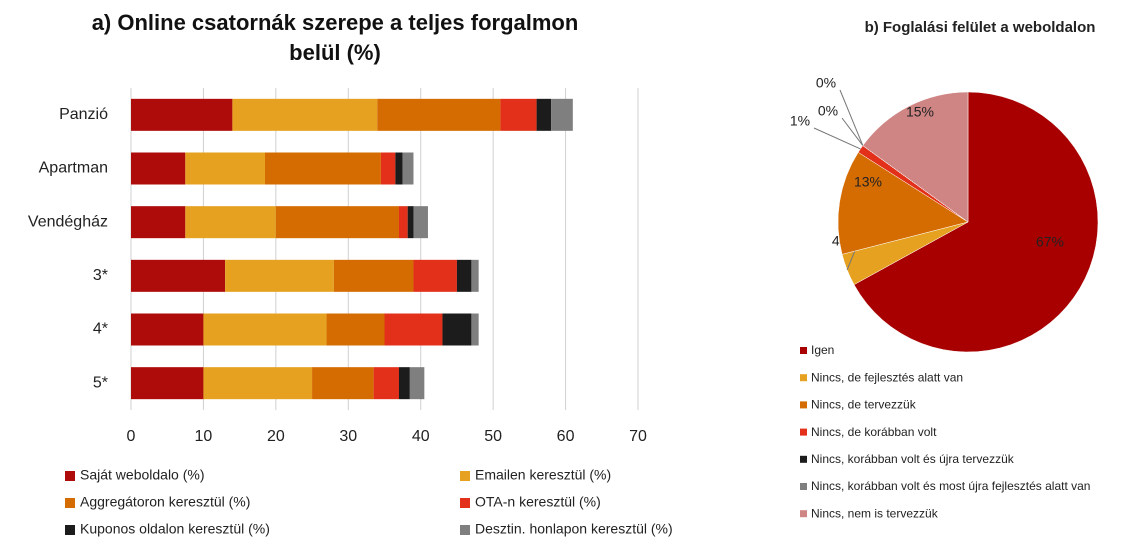 This screenshot has height=540, width=1139. Describe the element at coordinates (920, 112) in the screenshot. I see `data-label: 15%` at that location.